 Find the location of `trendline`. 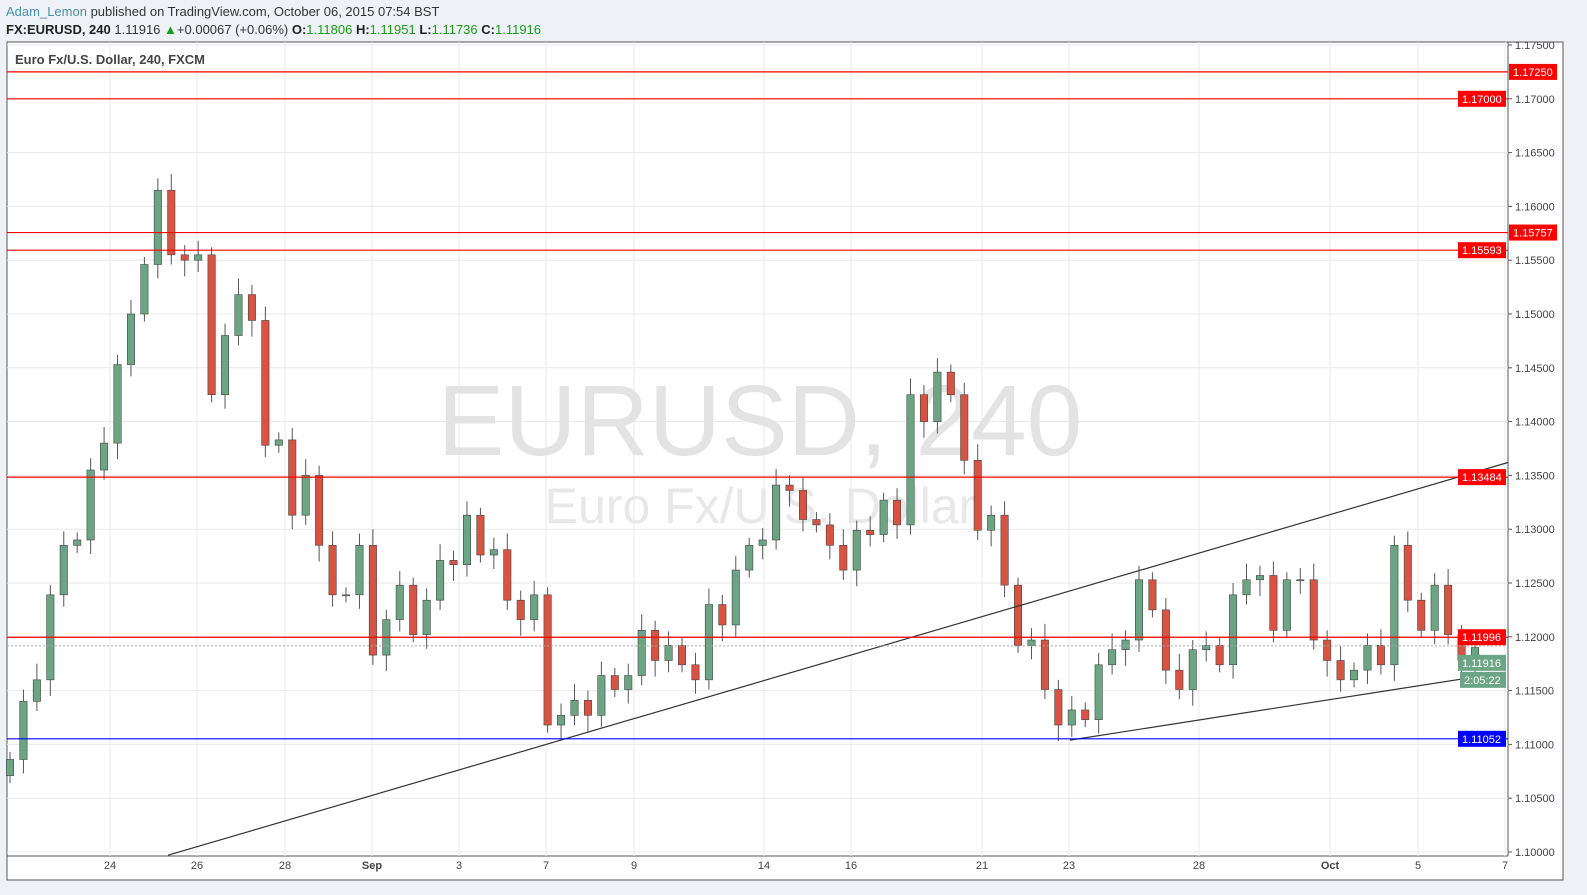

trendline is located at coordinates (1287, 706).